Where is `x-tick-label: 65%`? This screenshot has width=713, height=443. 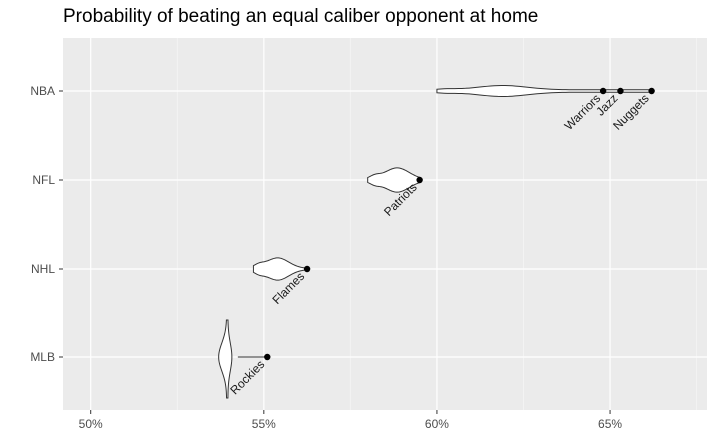 x-tick-label: 65% is located at coordinates (610, 424).